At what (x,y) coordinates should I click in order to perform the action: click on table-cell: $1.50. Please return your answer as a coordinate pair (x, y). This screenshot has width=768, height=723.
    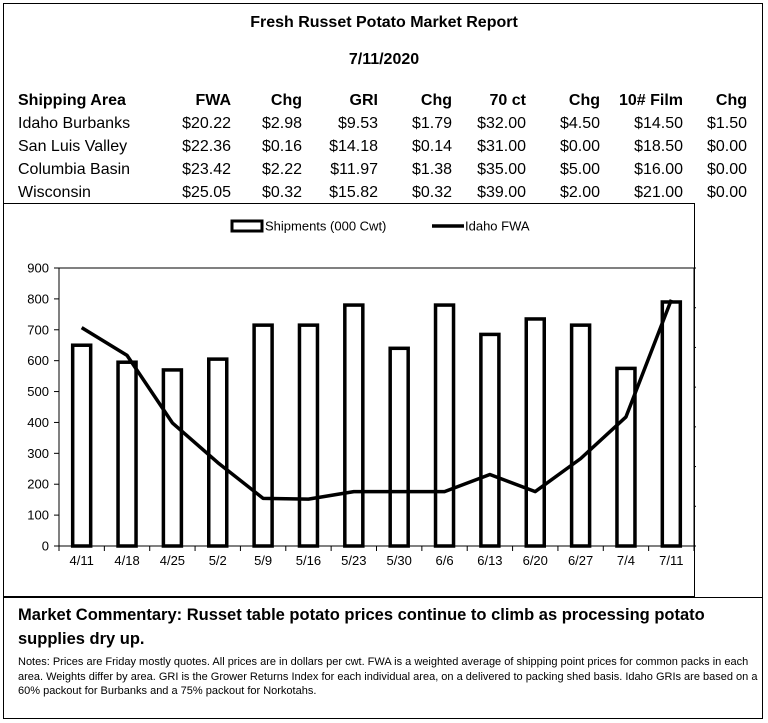
    Looking at the image, I should click on (726, 123).